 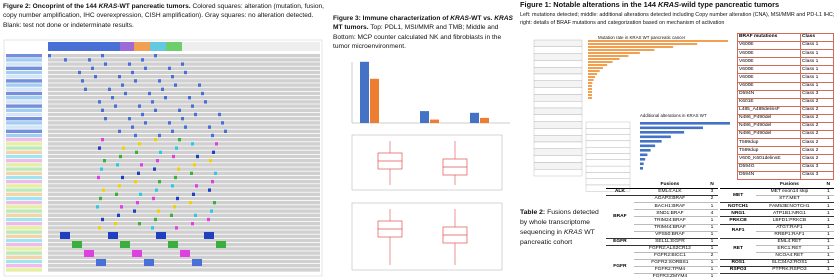 I want to click on gene-cell: ALK, so click(x=620, y=192).